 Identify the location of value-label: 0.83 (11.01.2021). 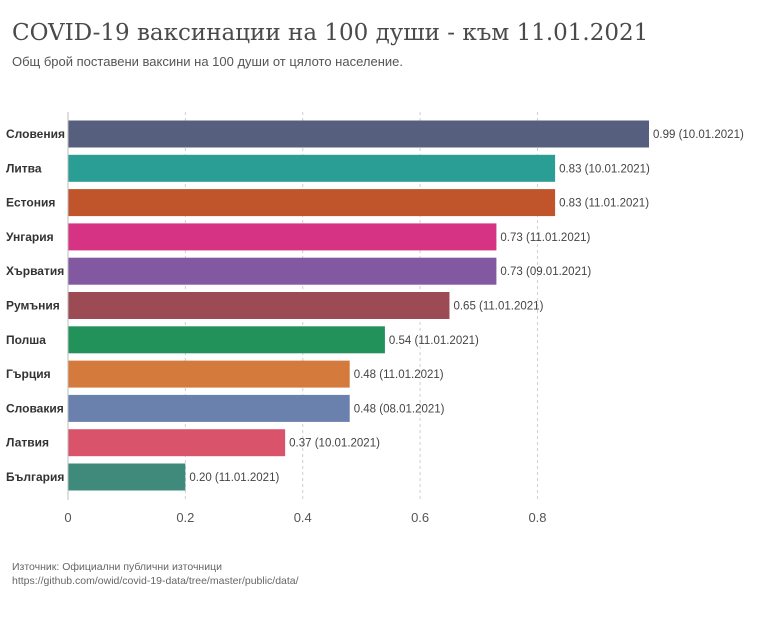
(604, 204).